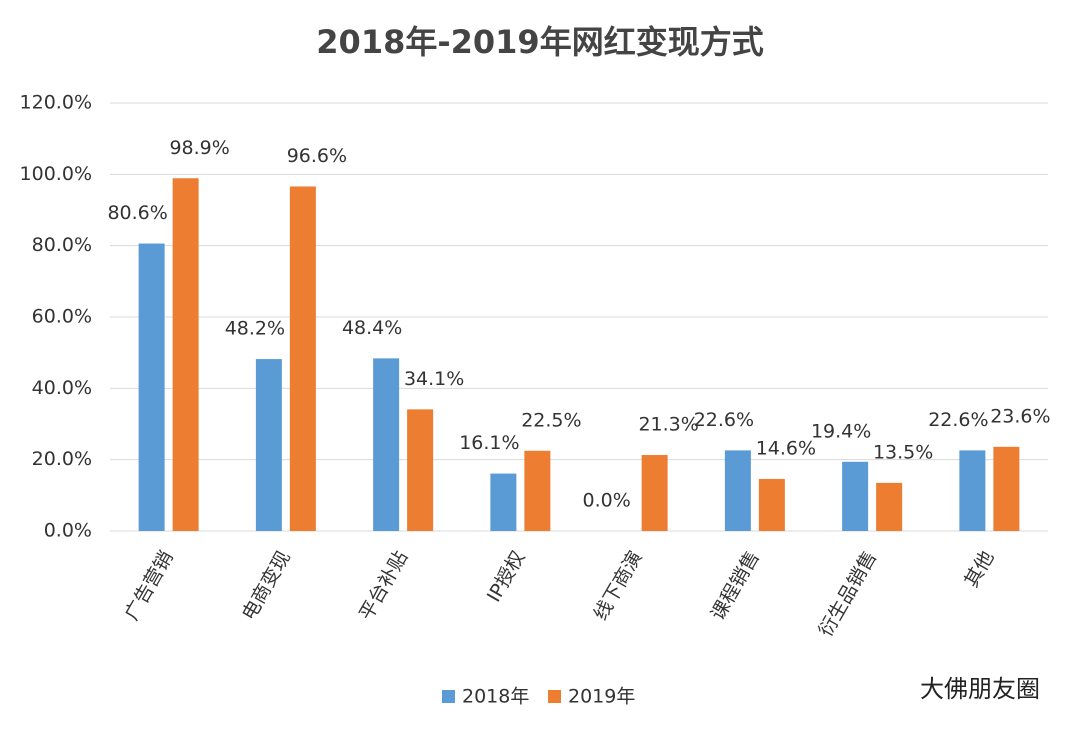 The height and width of the screenshot is (738, 1080). Describe the element at coordinates (539, 42) in the screenshot. I see `chart-title: 2018年-2019年网红变现方式` at that location.